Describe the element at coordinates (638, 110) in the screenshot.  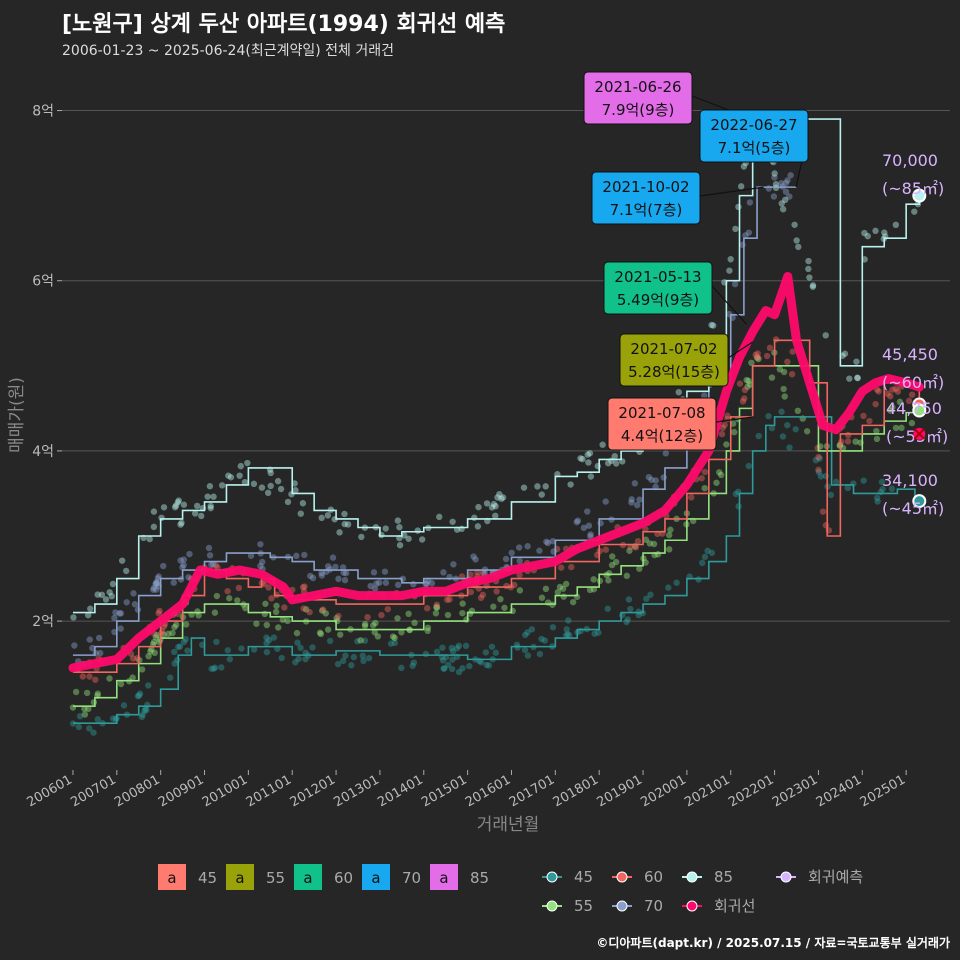
I see `annotation-price: 7.9억(9층)` at that location.